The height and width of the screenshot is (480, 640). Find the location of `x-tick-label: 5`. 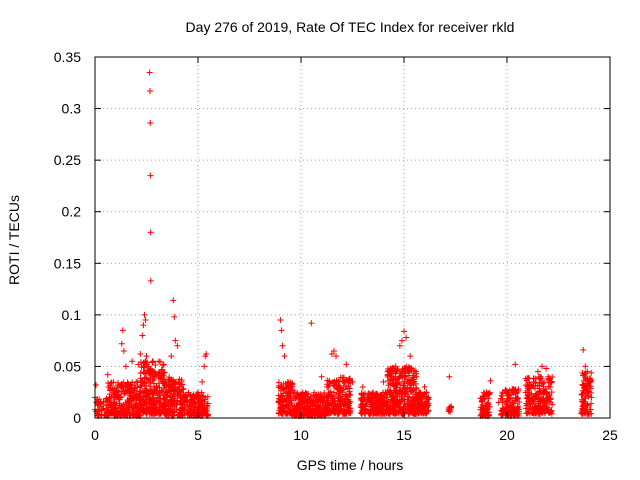

x-tick-label: 5 is located at coordinates (198, 435).